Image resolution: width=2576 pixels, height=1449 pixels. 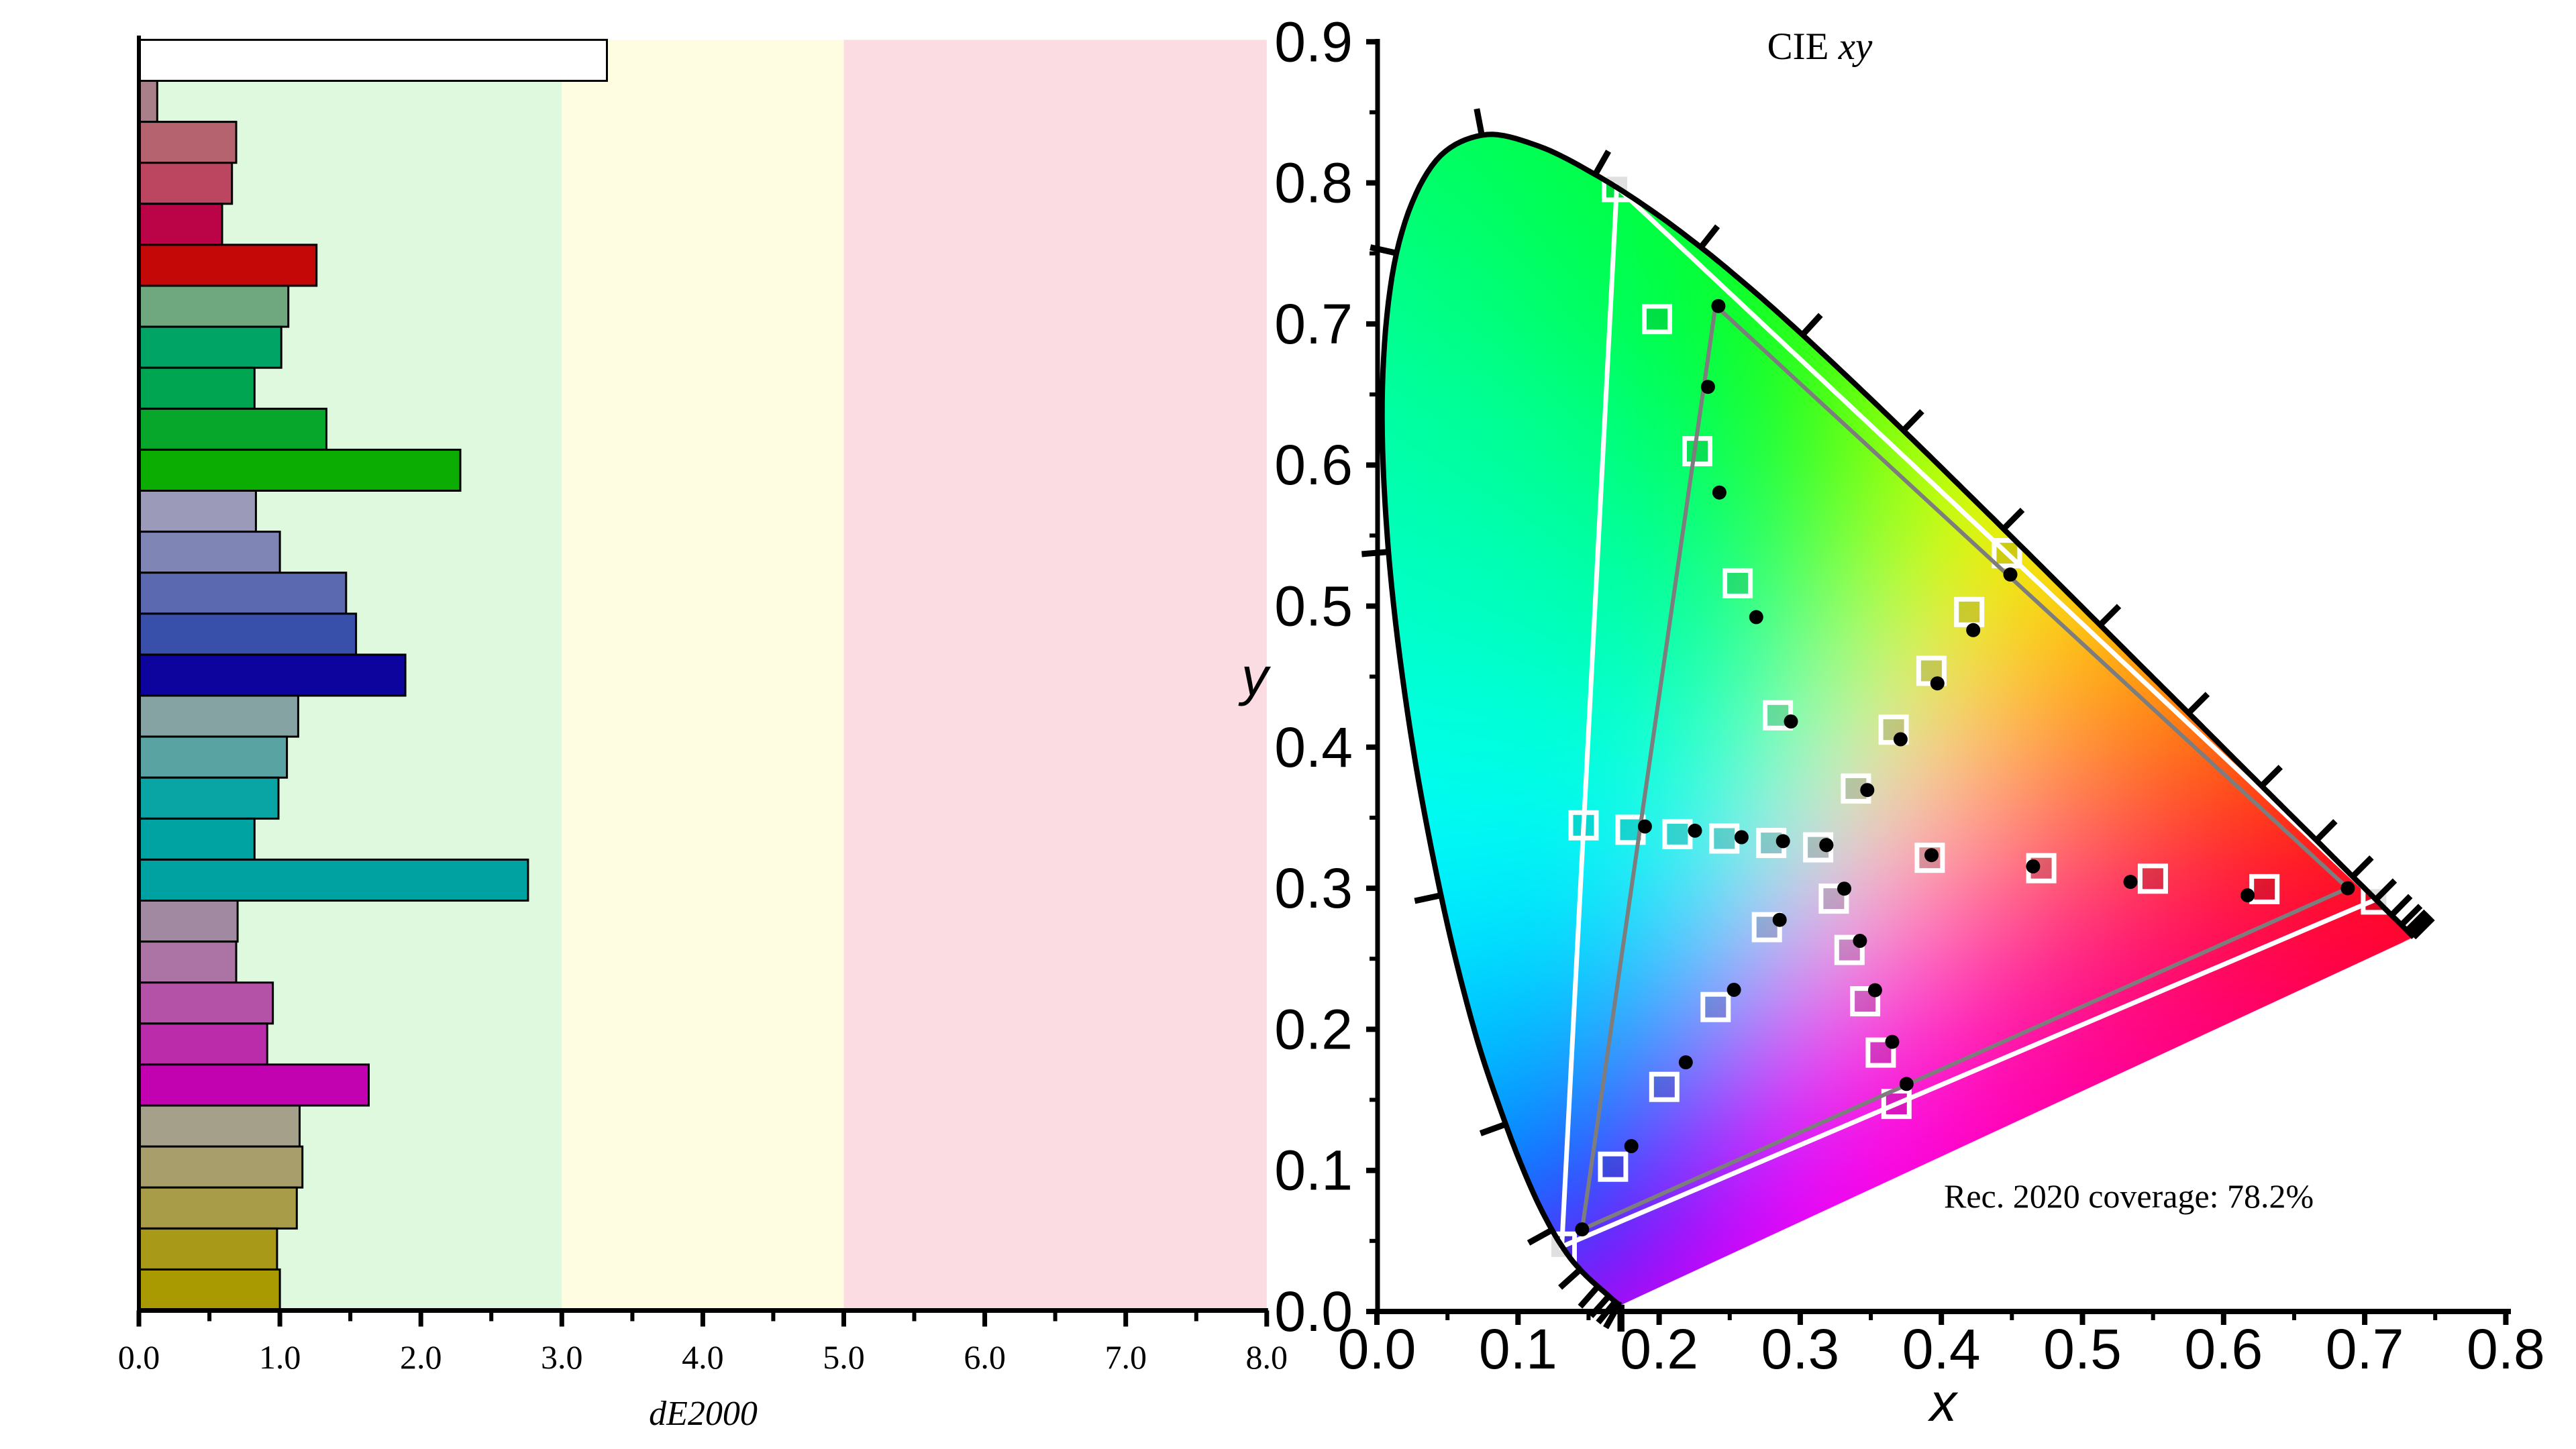 What do you see at coordinates (1267, 1357) in the screenshot?
I see `svg-text: 8.0` at bounding box center [1267, 1357].